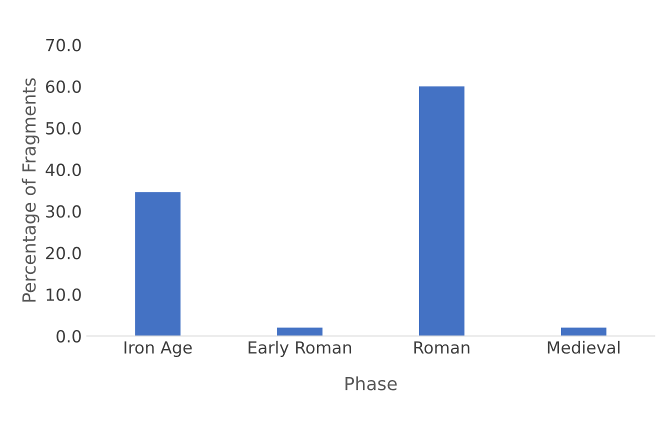  What do you see at coordinates (158, 349) in the screenshot?
I see `x-tick-label: Iron Age` at bounding box center [158, 349].